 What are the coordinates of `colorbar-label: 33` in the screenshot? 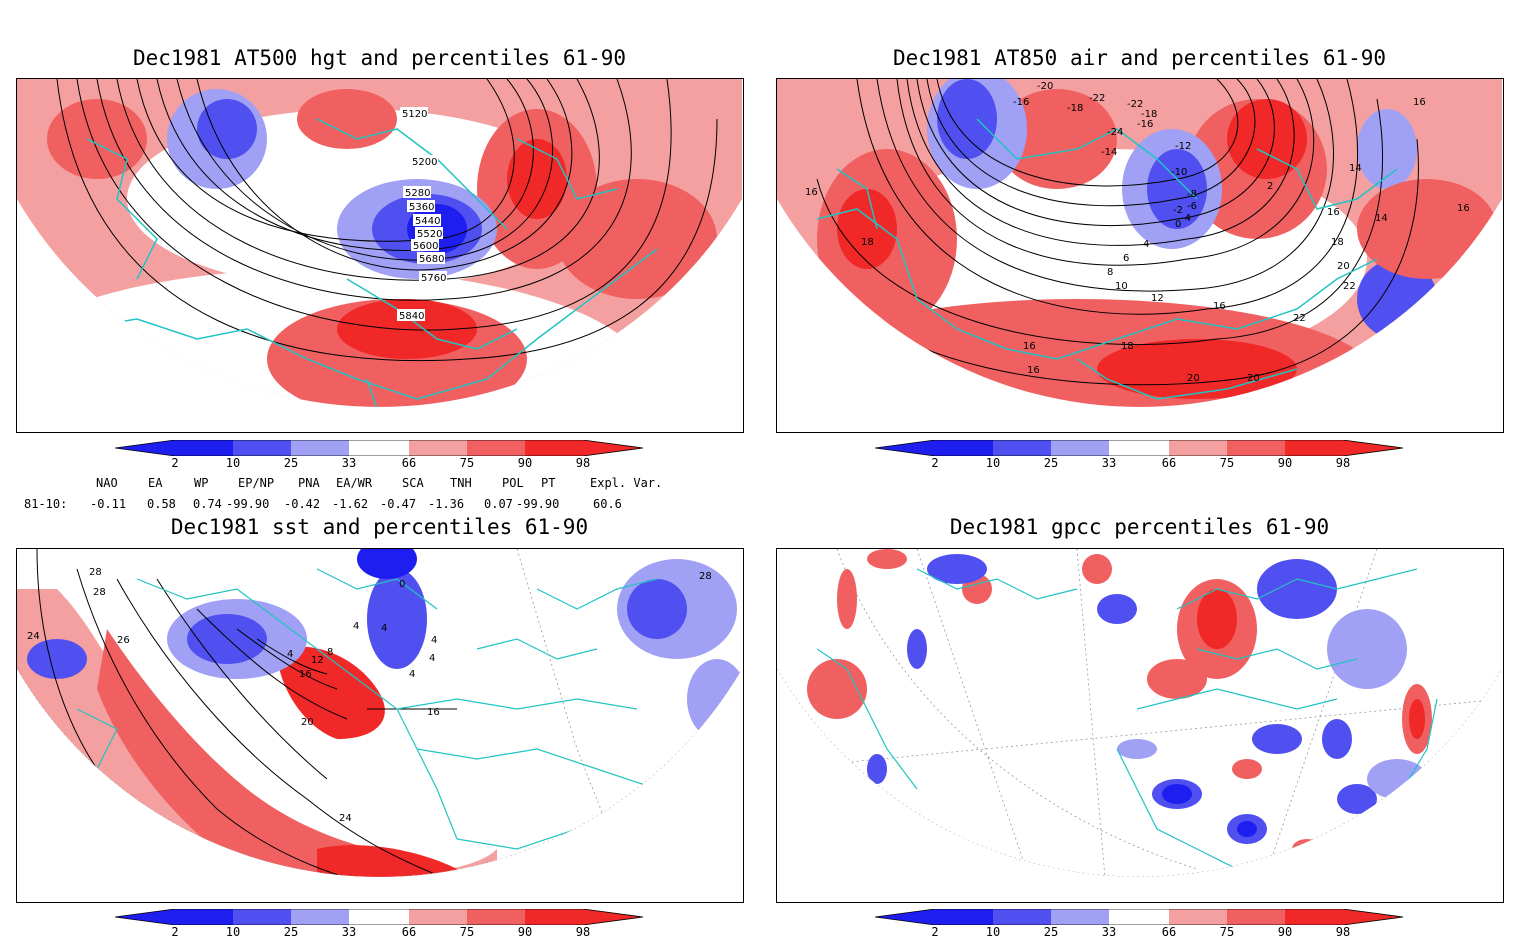 It's located at (349, 932).